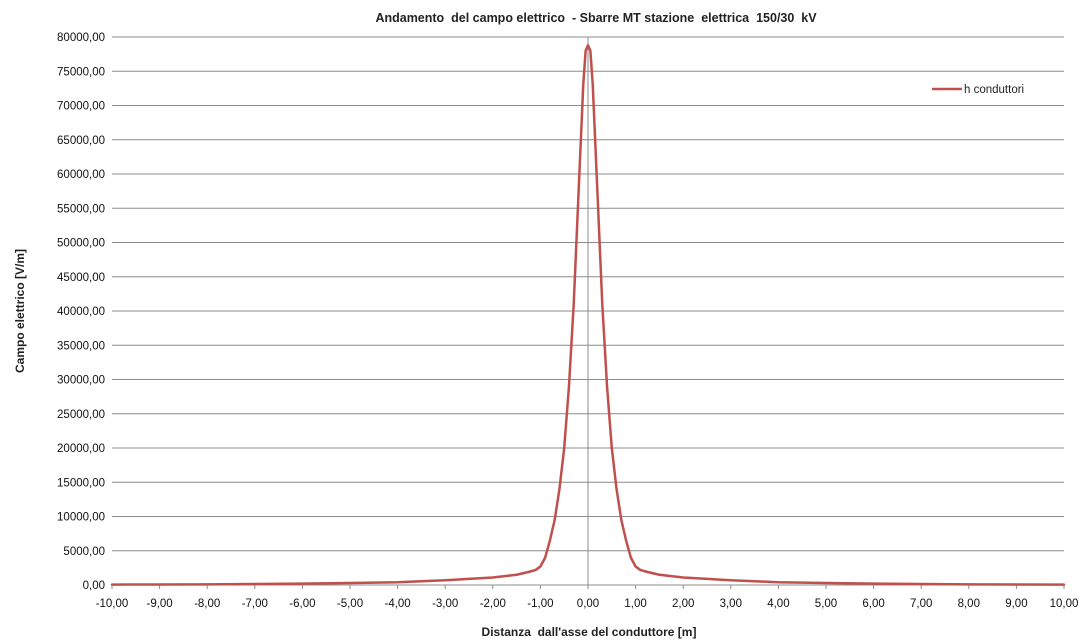  Describe the element at coordinates (589, 632) in the screenshot. I see `x-axis-title: Distanza dall'asse del conduttore [m]` at that location.